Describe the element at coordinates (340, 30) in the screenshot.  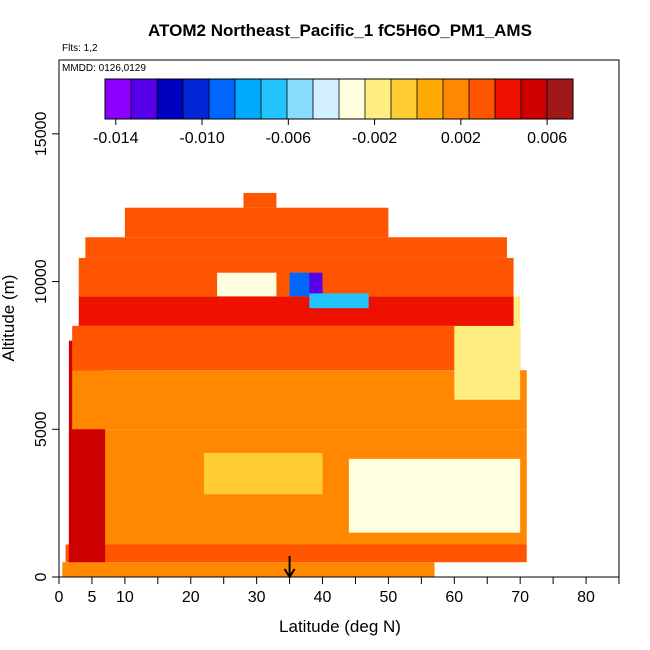
I see `chart-title: ATOM2 Northeast_Pacific_1 fC5H6O_PM1_AMS` at that location.